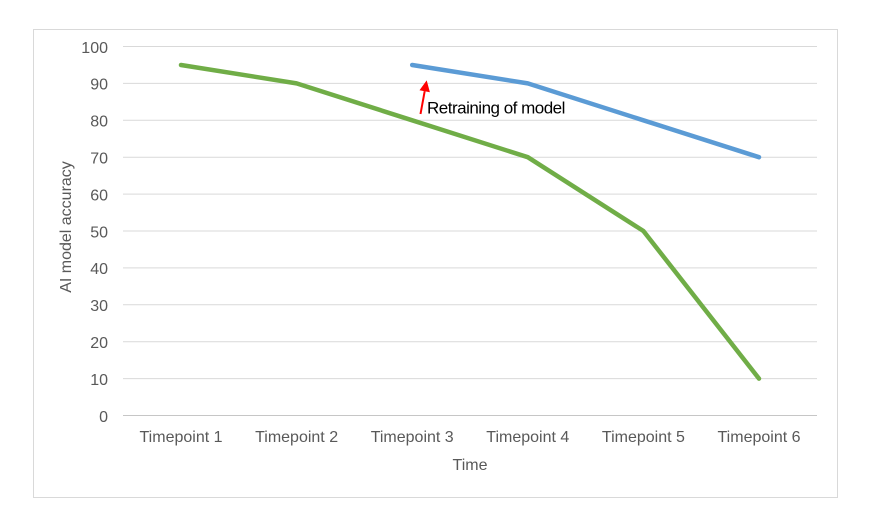 This screenshot has height=528, width=875. Describe the element at coordinates (470, 465) in the screenshot. I see `svg-text: Time` at that location.